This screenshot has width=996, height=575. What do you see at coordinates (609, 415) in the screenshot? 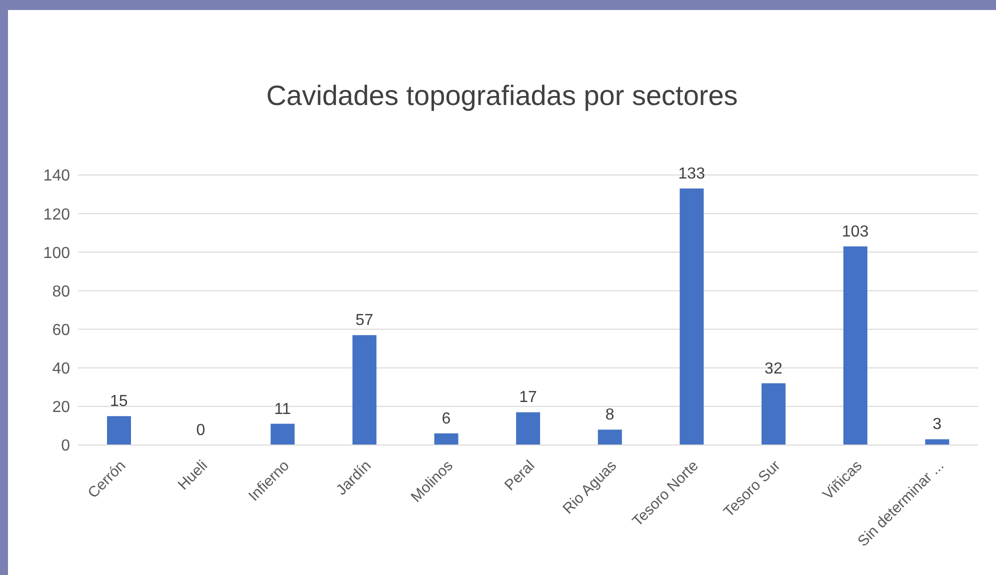
I see `data-label: 8` at bounding box center [609, 415].